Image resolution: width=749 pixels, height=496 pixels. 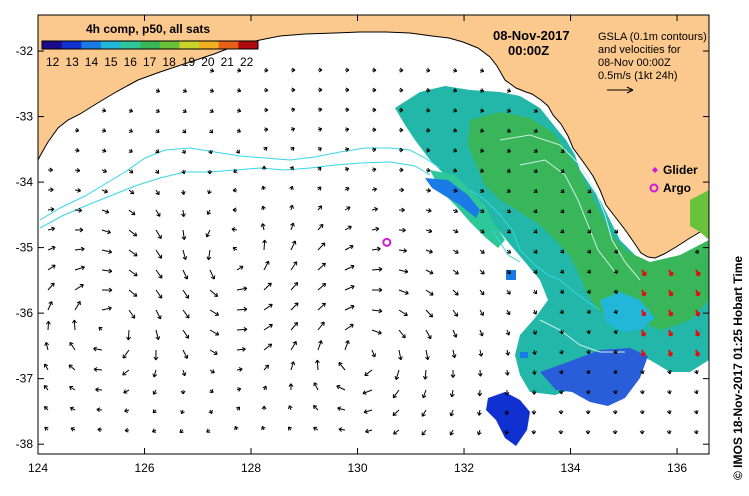 What do you see at coordinates (38, 468) in the screenshot?
I see `x-tick-label: 124` at bounding box center [38, 468].